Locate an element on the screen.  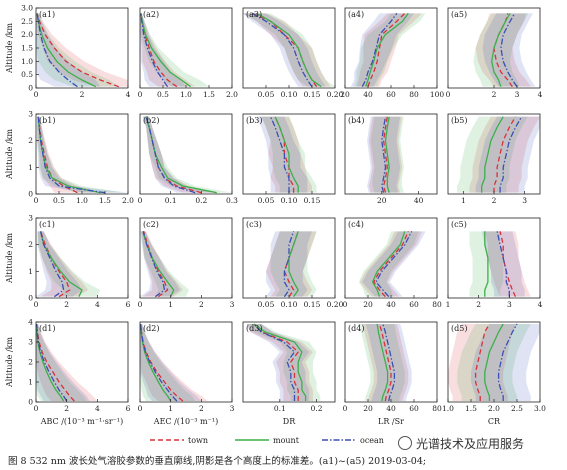
x-tick-label: 3.0 is located at coordinates (540, 408).